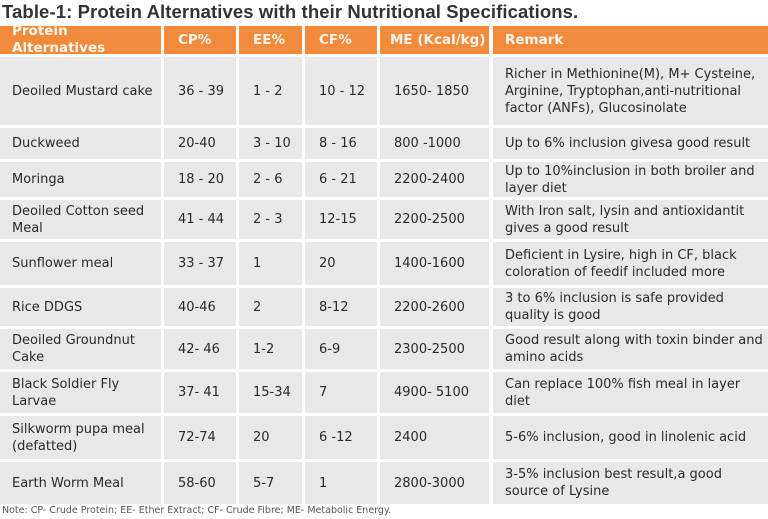  Describe the element at coordinates (630, 143) in the screenshot. I see `cell-remark: Up to 6% inclusion givesa good result` at that location.